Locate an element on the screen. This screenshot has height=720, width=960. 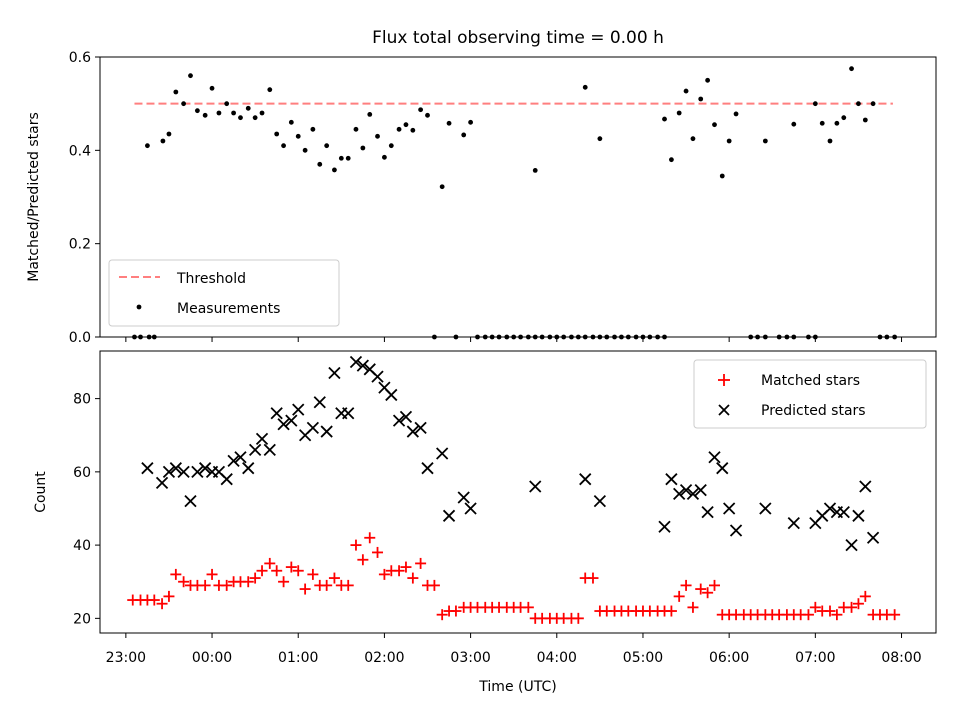
count-y-tick-label: 40 is located at coordinates (82, 546).